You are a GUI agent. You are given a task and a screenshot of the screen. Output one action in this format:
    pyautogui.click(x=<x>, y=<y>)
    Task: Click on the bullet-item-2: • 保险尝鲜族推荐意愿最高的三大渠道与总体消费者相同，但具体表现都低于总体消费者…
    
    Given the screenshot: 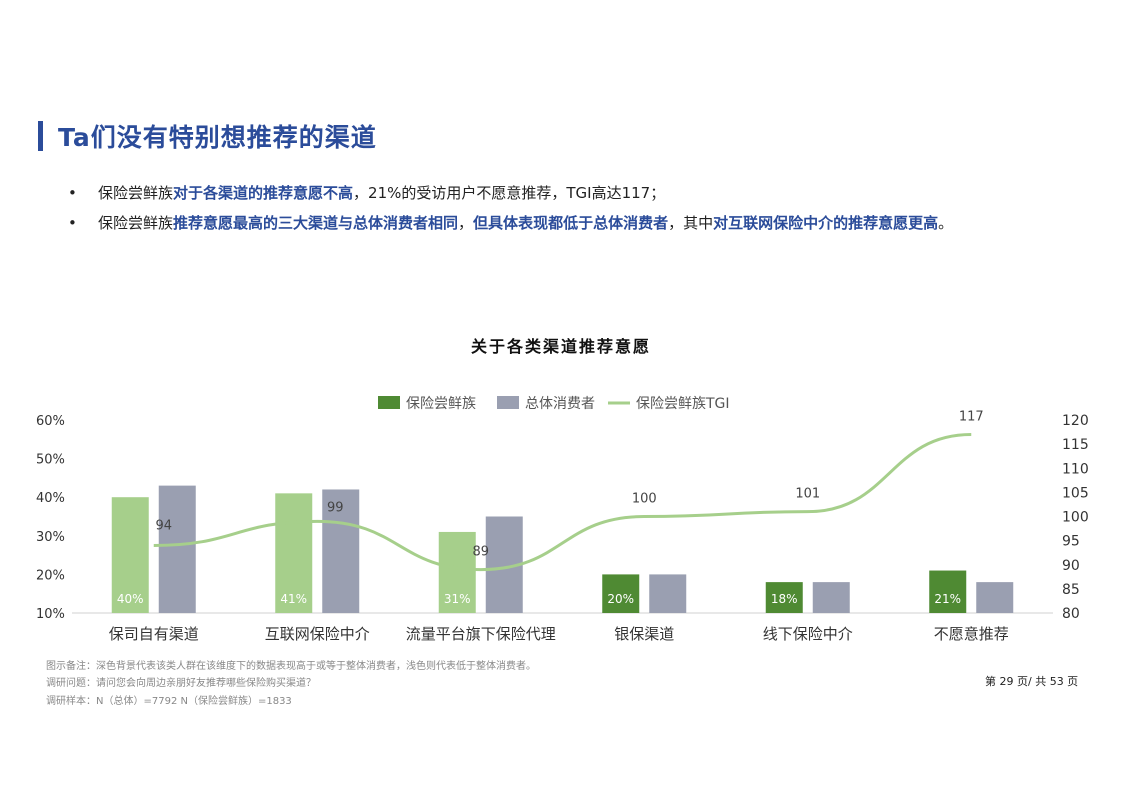 What is the action you would take?
    pyautogui.click(x=569, y=223)
    